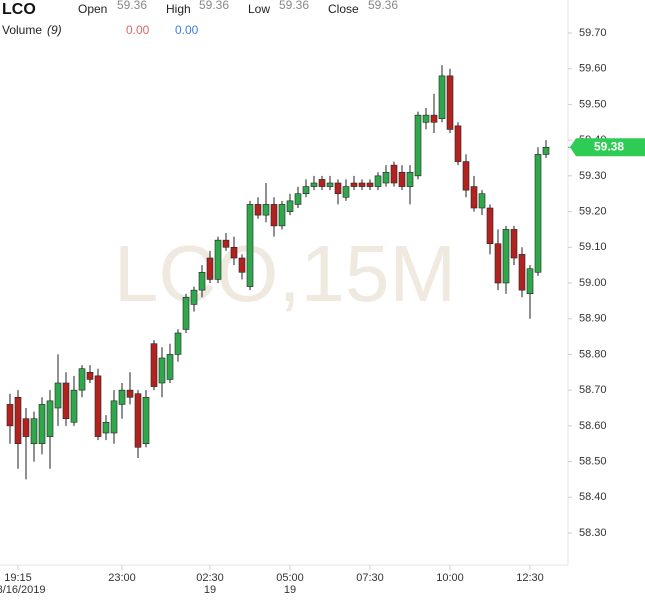 The width and height of the screenshot is (645, 600). I want to click on x-tick-label: 07:30, so click(370, 578).